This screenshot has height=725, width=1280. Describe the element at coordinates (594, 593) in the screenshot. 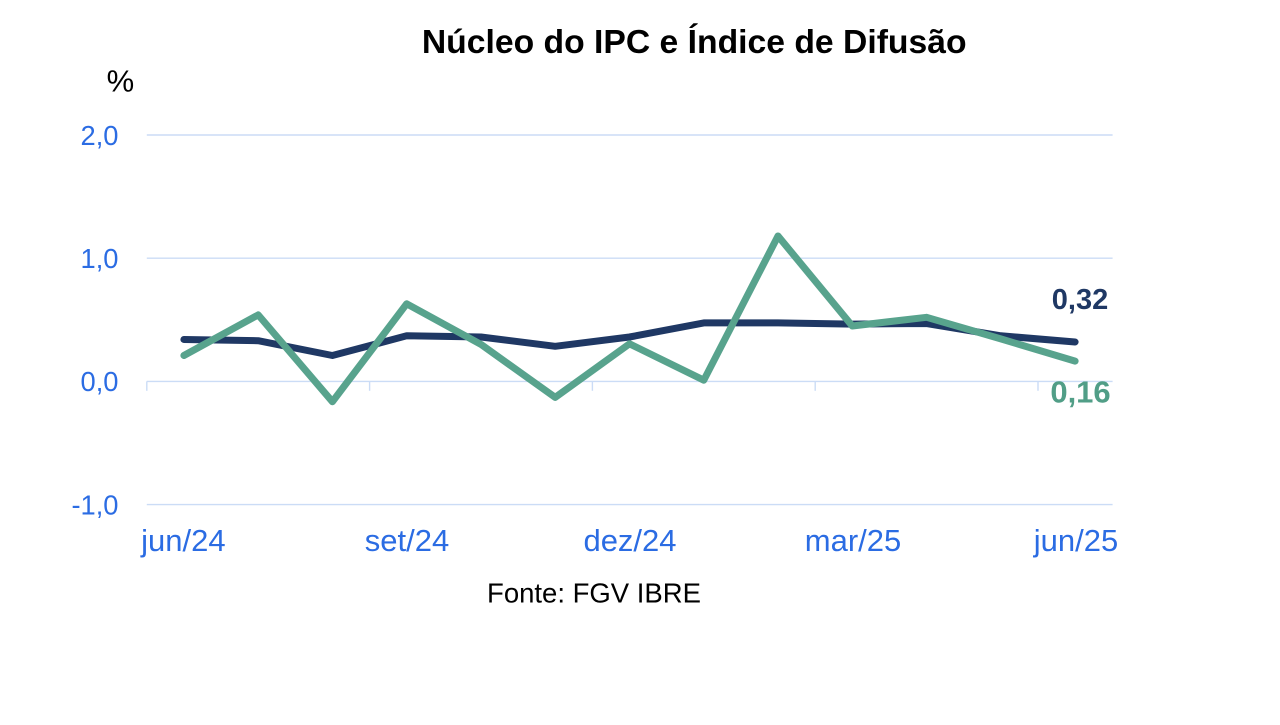

I see `svg-text: Fonte: FGV IBRE` at that location.